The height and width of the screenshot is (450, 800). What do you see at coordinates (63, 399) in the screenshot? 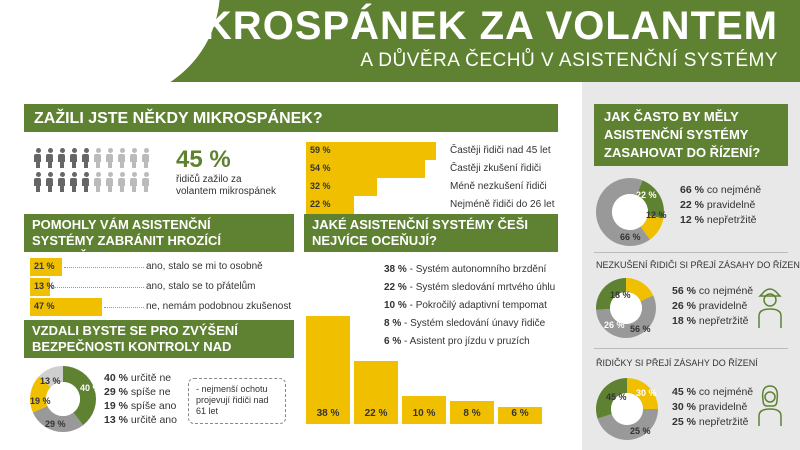
I see `control-hole` at bounding box center [63, 399].